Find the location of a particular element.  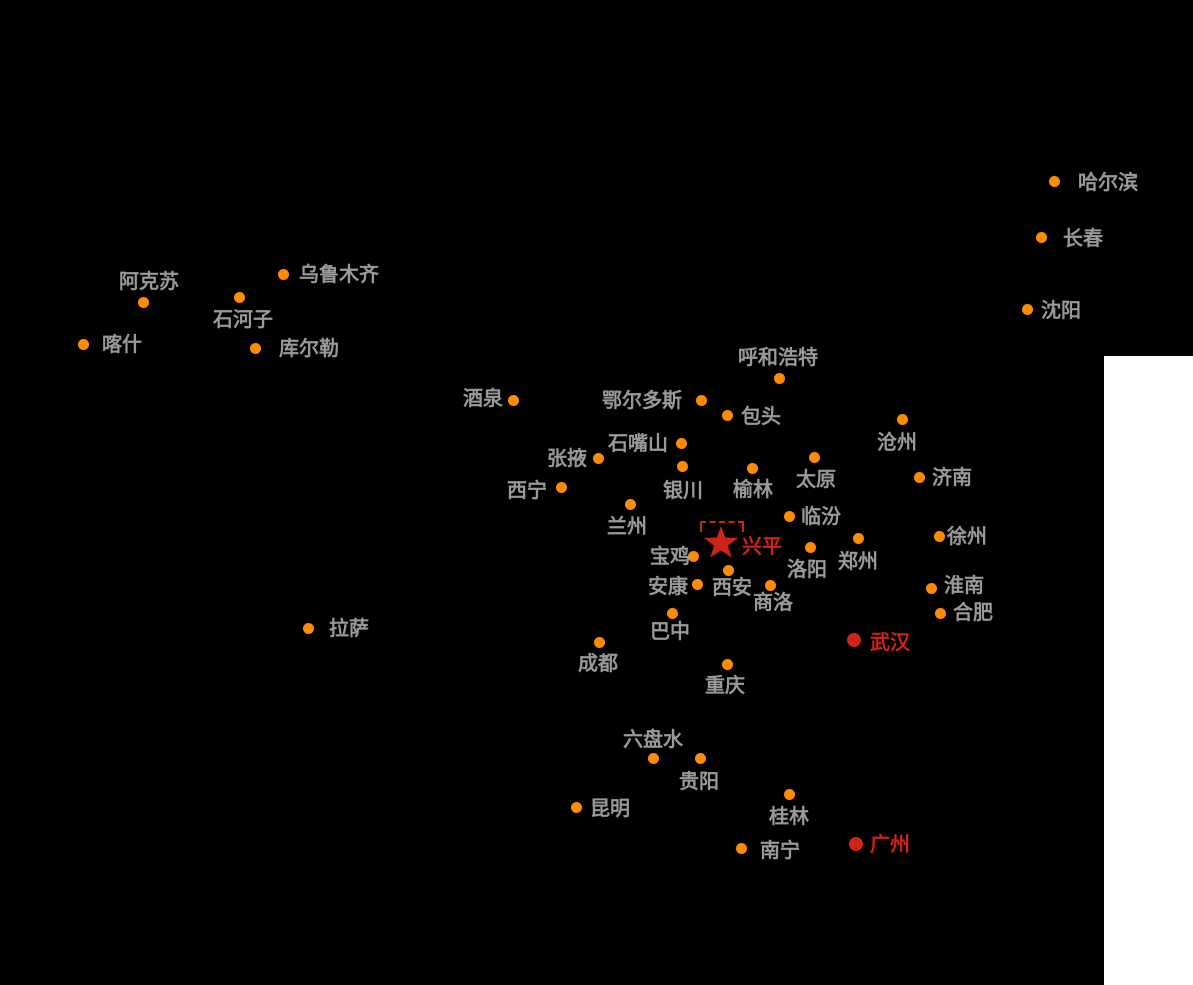

city-label: 成都 is located at coordinates (598, 663).